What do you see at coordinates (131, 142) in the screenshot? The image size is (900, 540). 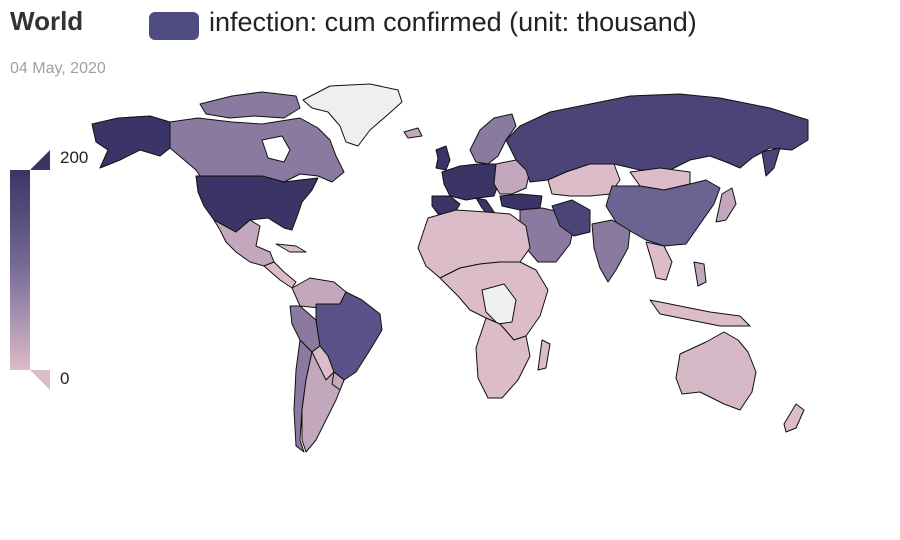 I see `region-alaska` at bounding box center [131, 142].